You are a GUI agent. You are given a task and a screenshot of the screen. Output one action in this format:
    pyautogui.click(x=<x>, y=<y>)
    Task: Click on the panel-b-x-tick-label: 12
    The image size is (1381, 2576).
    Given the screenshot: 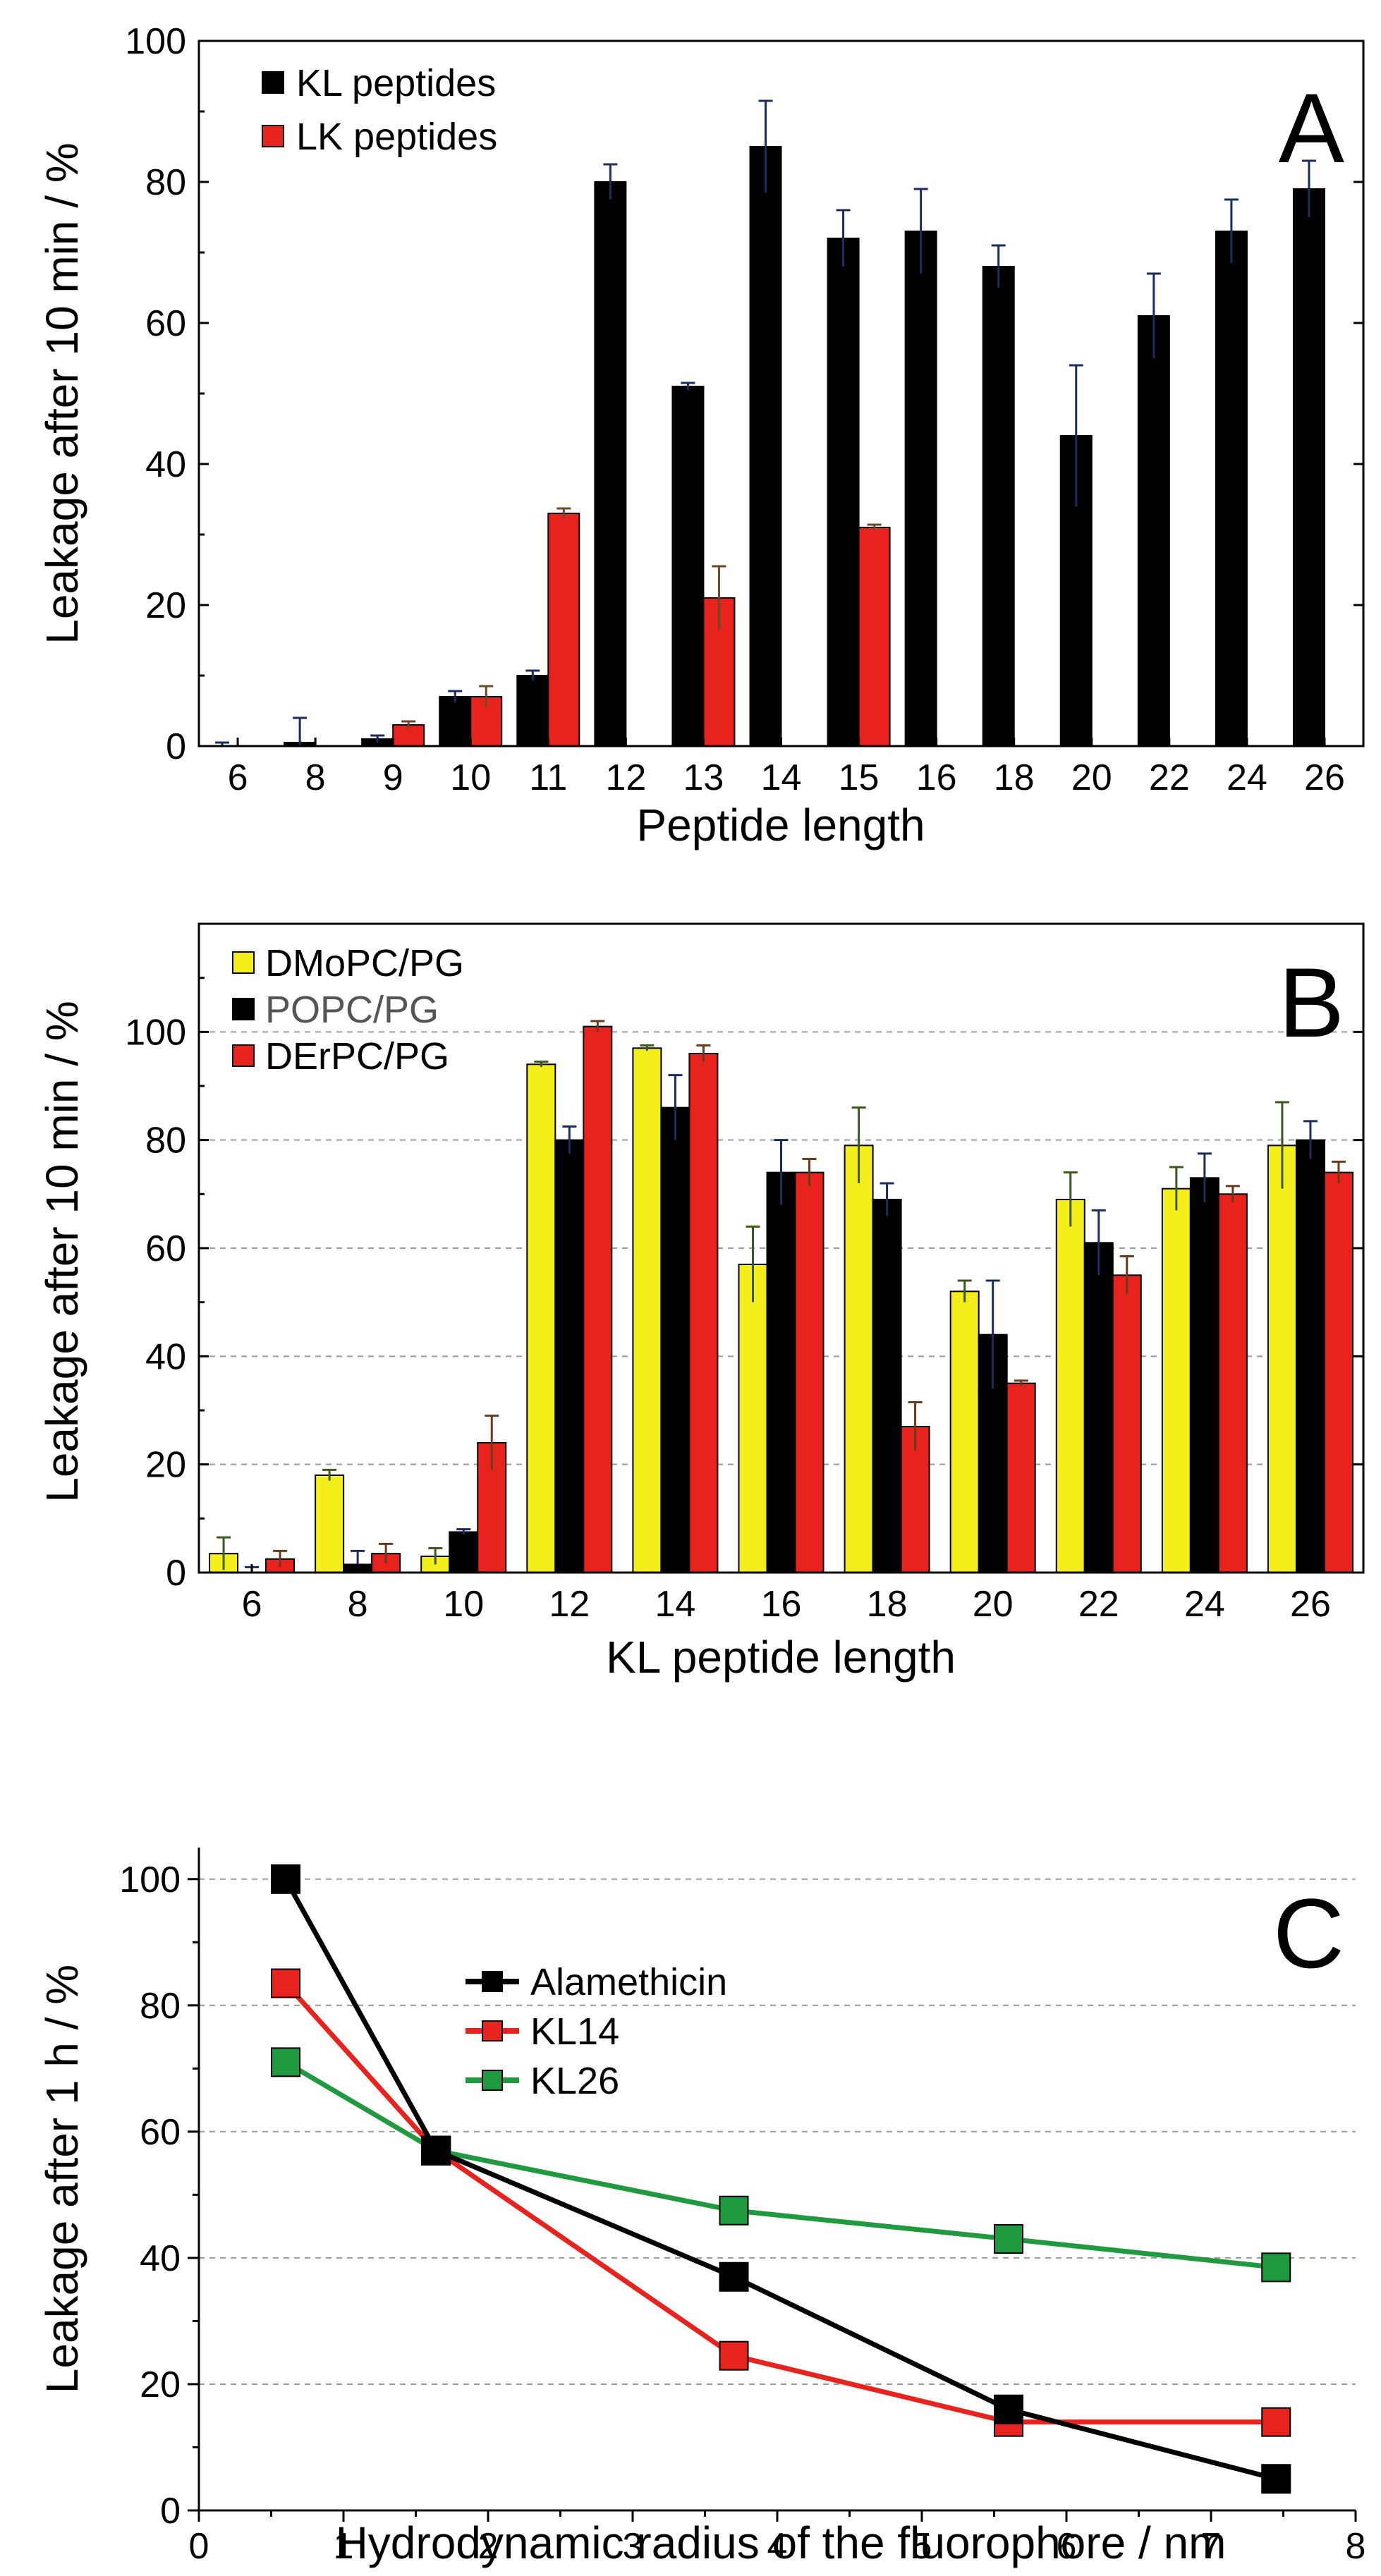 What is the action you would take?
    pyautogui.click(x=569, y=1605)
    